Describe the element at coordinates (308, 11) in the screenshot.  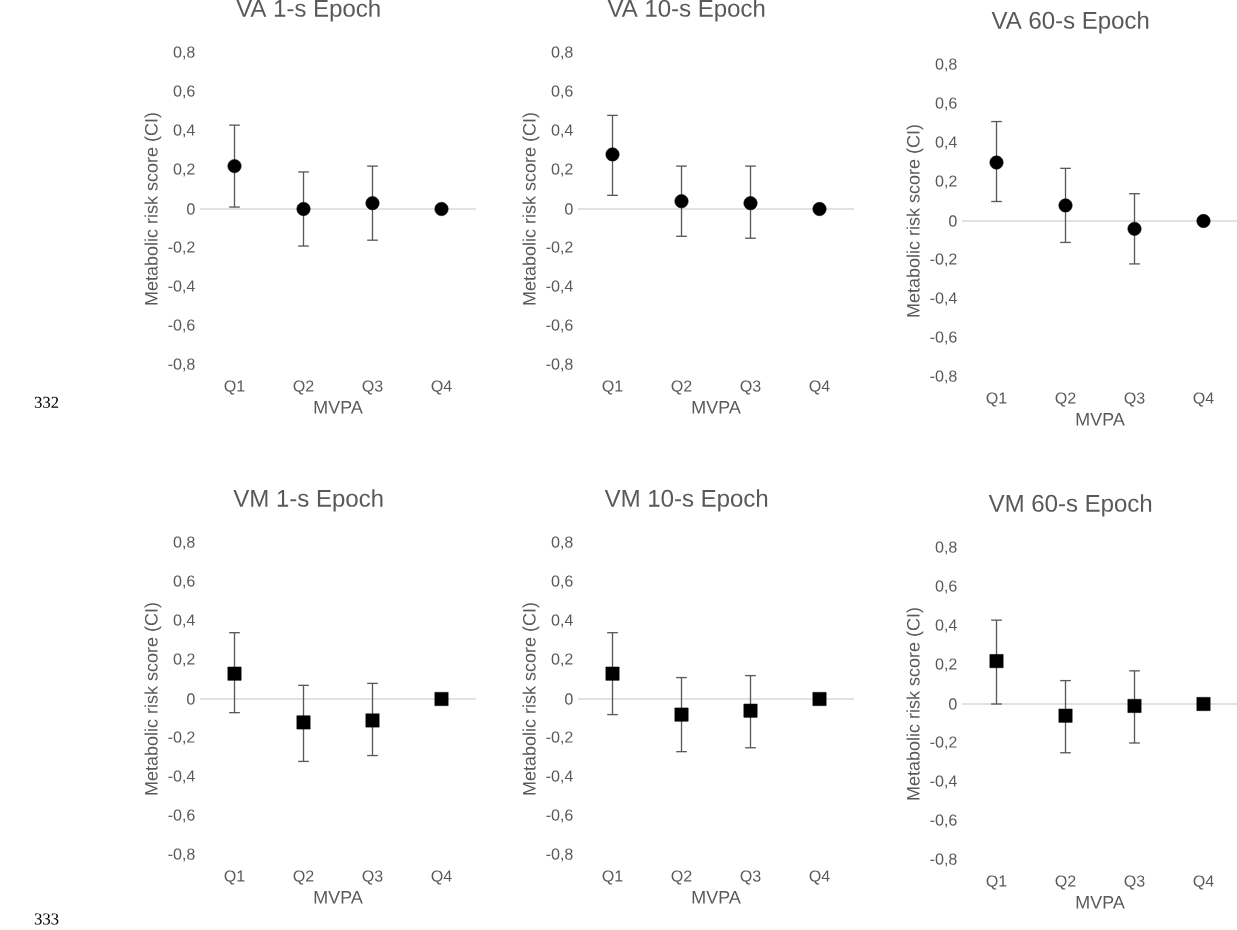
I see `chart-title: VA 1-s Epoch` at that location.